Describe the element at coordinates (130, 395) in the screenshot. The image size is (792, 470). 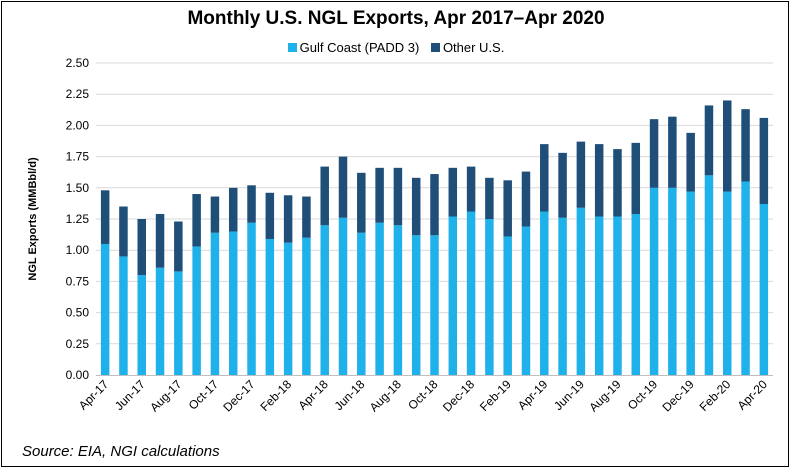
I see `x-tick-label: Jun-17` at that location.